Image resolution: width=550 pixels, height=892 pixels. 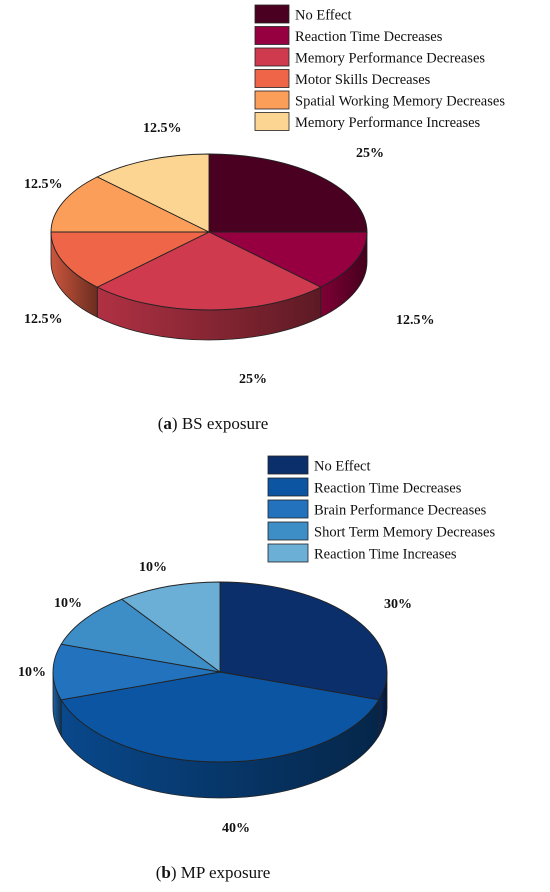 What do you see at coordinates (165, 872) in the screenshot?
I see `caption-letter: b` at bounding box center [165, 872].